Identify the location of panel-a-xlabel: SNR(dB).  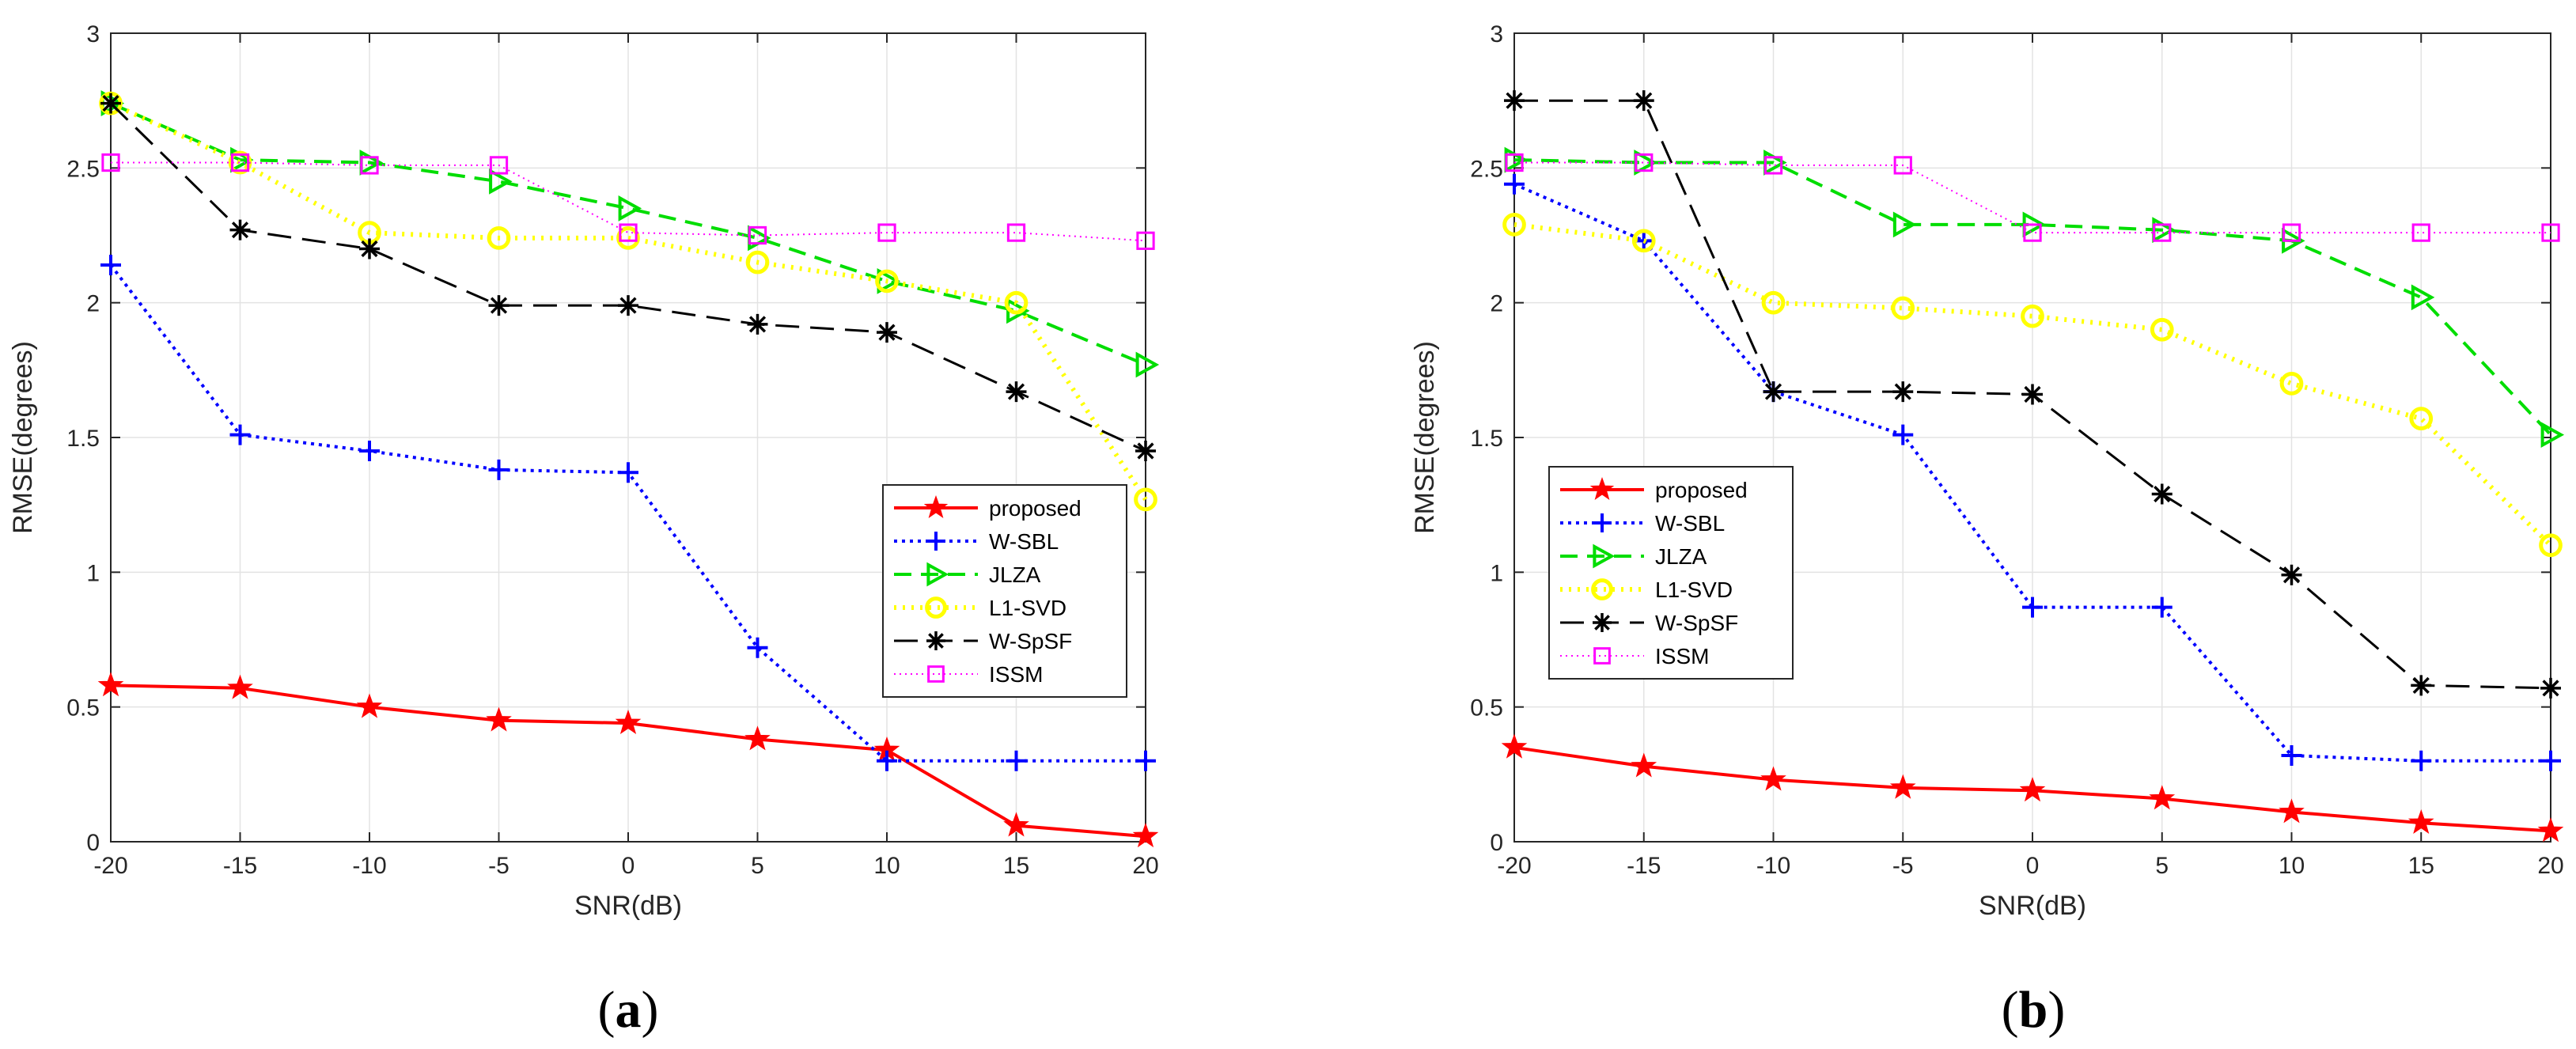
(628, 906).